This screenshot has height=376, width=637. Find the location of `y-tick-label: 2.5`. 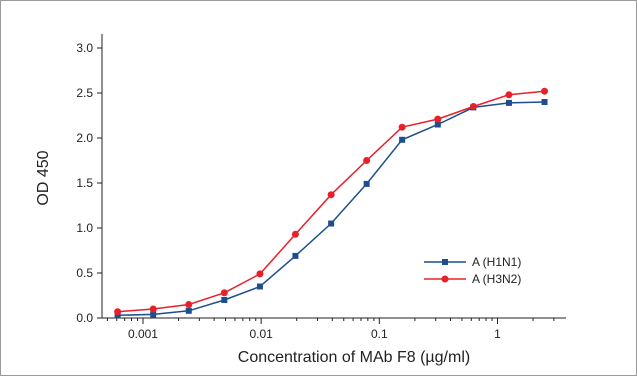

y-tick-label: 2.5 is located at coordinates (84, 93).